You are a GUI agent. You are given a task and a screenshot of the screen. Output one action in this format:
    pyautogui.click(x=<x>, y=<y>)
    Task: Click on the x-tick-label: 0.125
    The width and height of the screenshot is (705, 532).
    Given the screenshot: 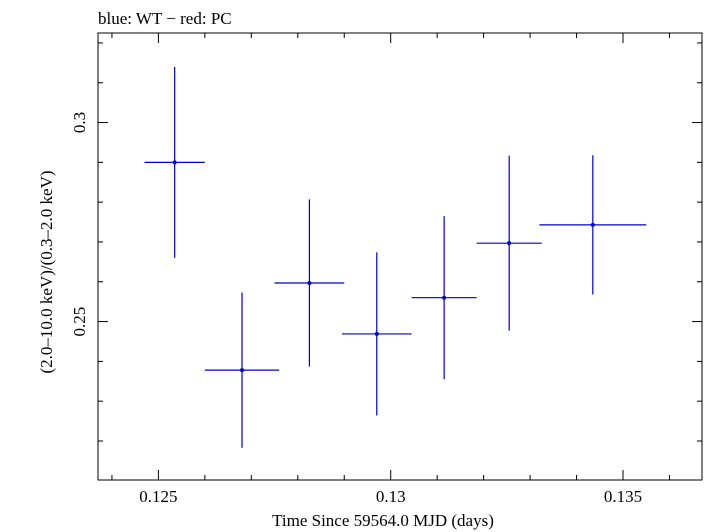 What is the action you would take?
    pyautogui.click(x=158, y=496)
    